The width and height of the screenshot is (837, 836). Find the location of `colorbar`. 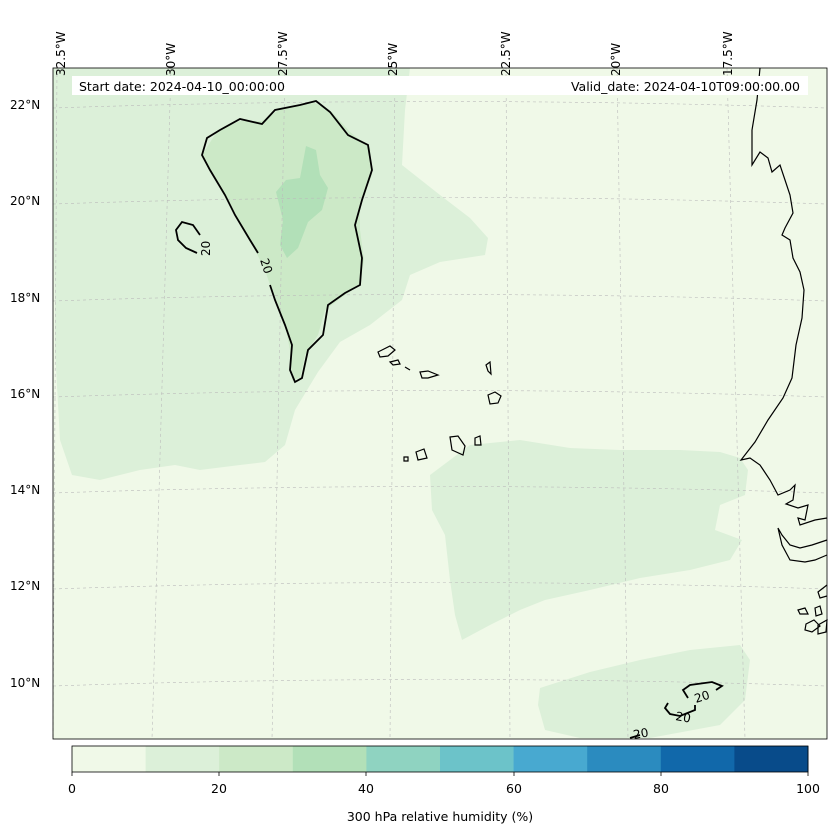

colorbar is located at coordinates (440, 759).